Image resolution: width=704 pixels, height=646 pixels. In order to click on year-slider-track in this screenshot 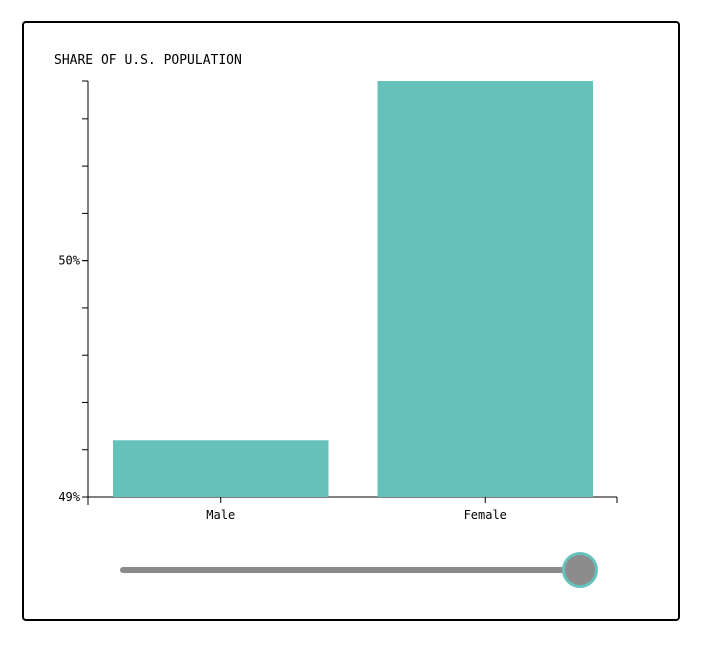, I will do `click(351, 570)`.